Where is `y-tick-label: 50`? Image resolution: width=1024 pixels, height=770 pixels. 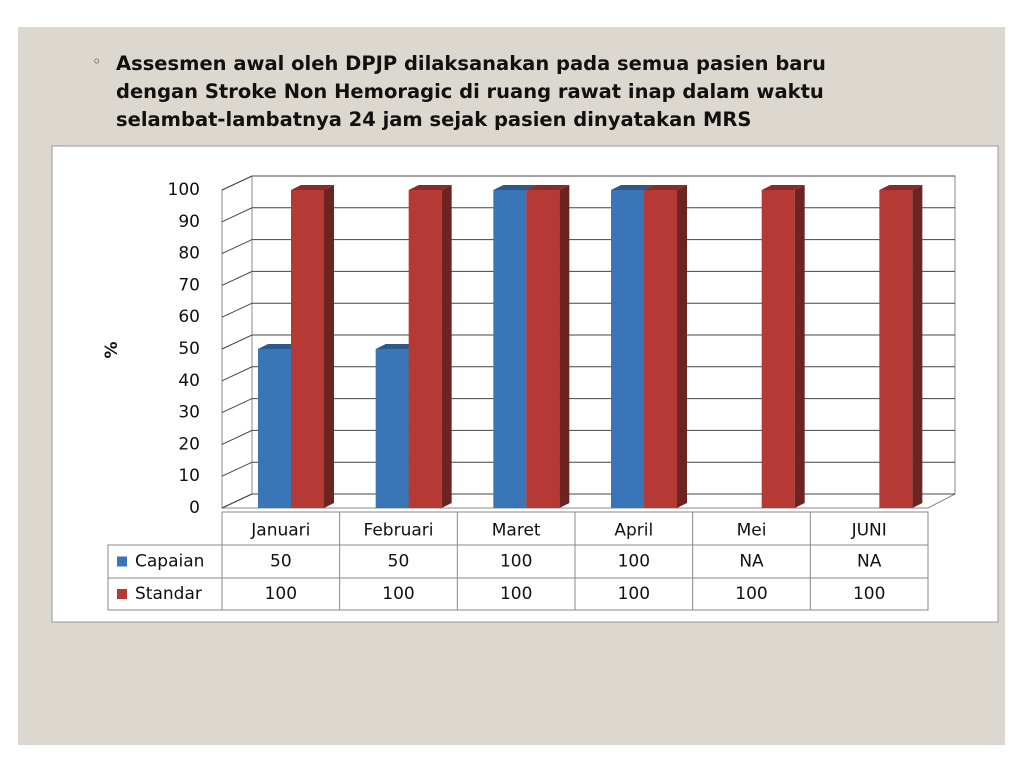 y-tick-label: 50 is located at coordinates (189, 349).